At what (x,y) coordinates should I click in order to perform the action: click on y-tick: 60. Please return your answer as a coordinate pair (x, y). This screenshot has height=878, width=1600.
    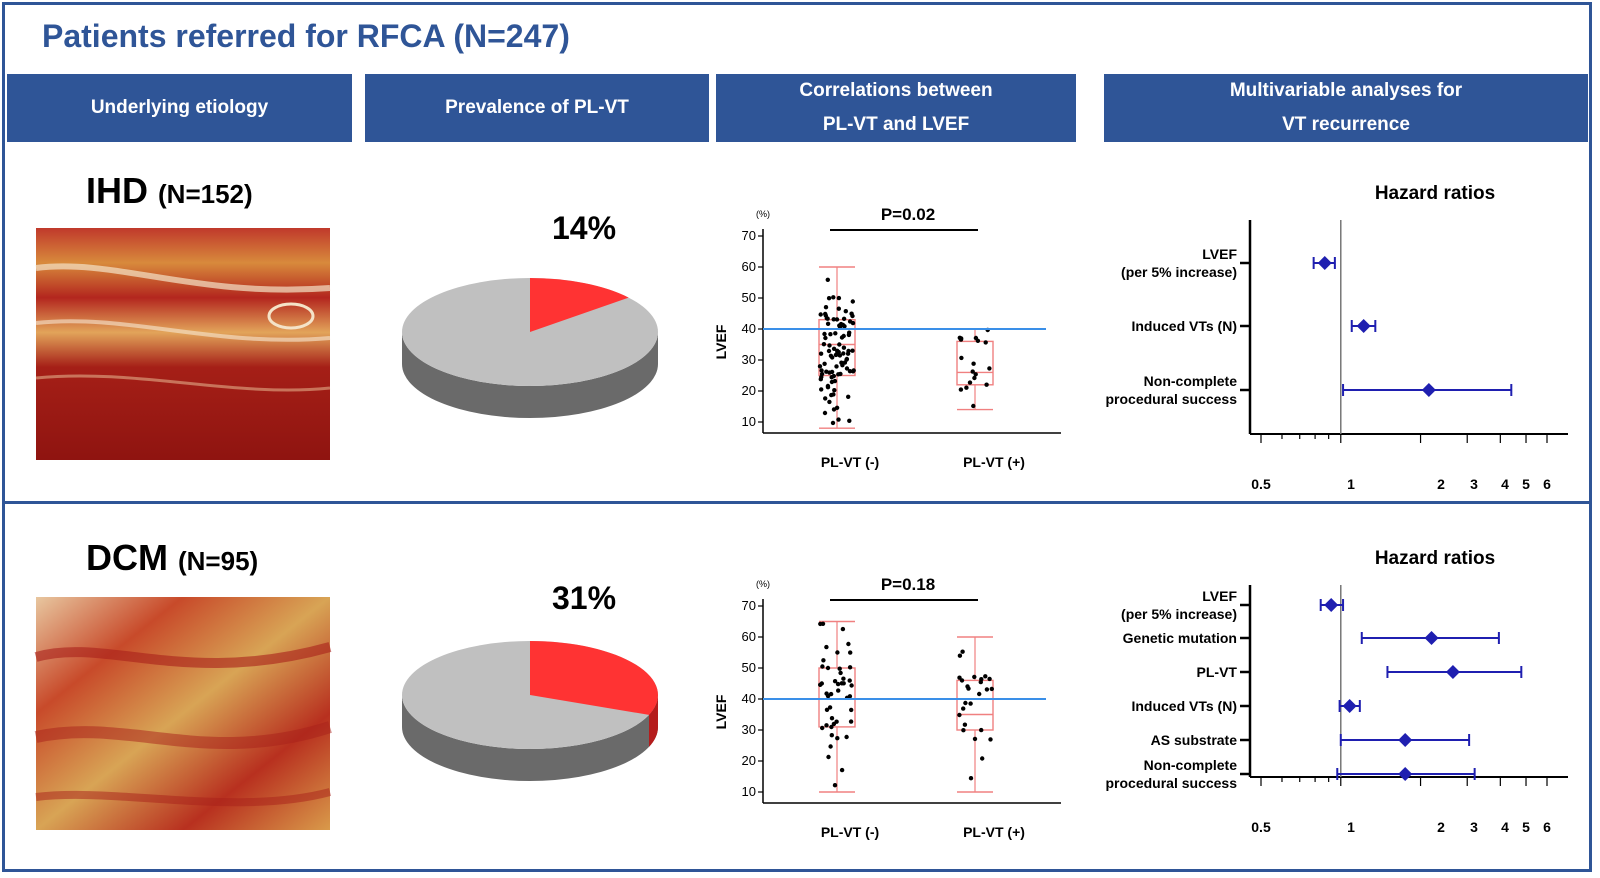
    Looking at the image, I should click on (749, 266).